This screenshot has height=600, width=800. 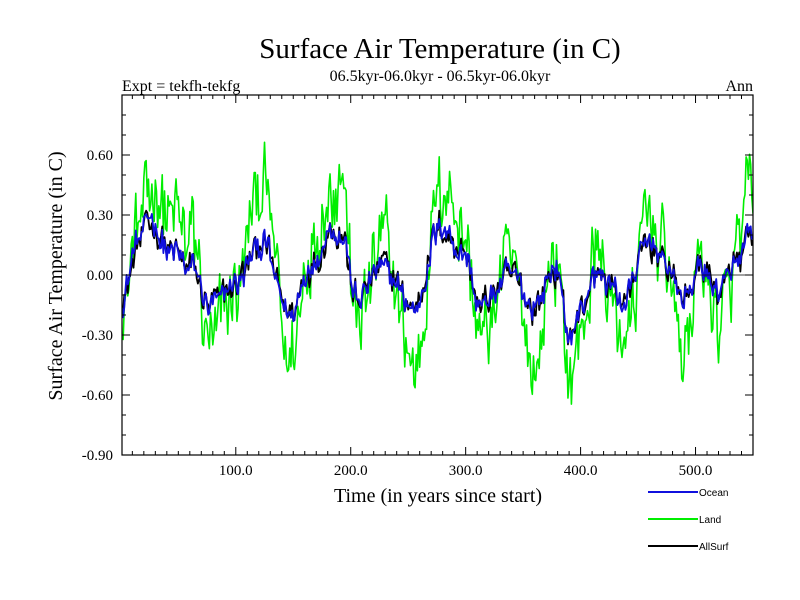 What do you see at coordinates (696, 471) in the screenshot?
I see `x-tick-label: 500.0` at bounding box center [696, 471].